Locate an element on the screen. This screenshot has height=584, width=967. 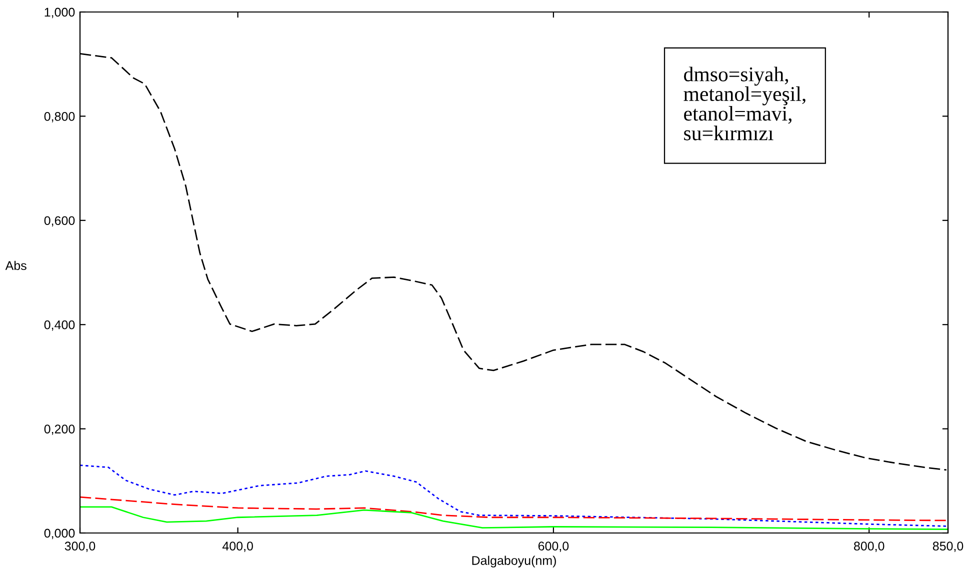
x-tick-label: 800,0 is located at coordinates (869, 547).